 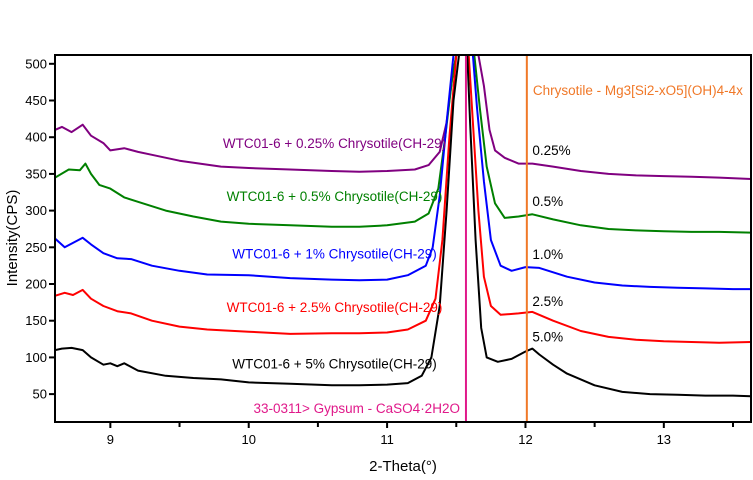 What do you see at coordinates (36, 320) in the screenshot?
I see `y-tick-label: 150` at bounding box center [36, 320].